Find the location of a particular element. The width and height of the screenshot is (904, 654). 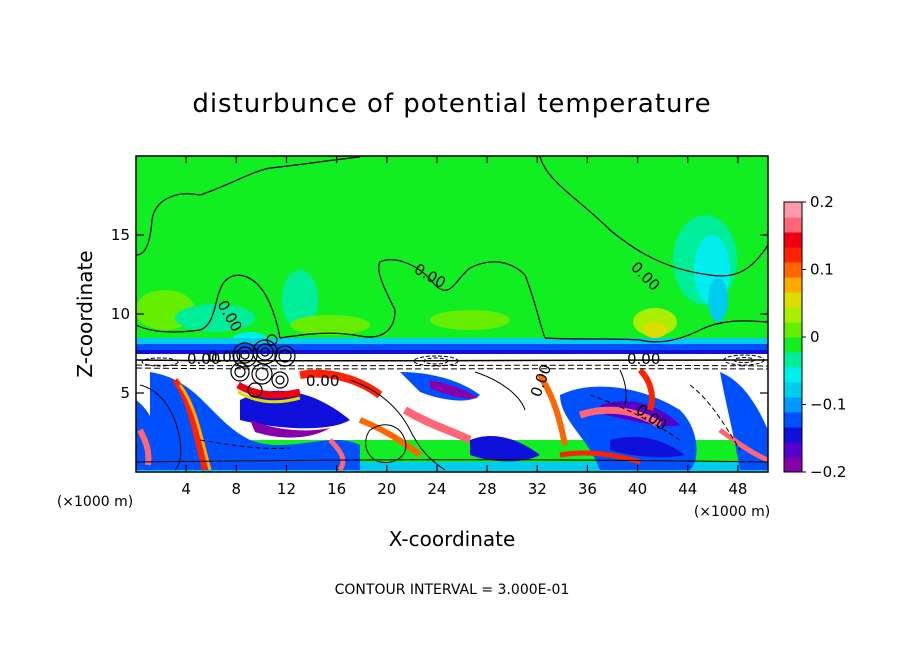

colorbar-axis: 0.2 0.1 0 −0.1 −0.2 is located at coordinates (824, 337).